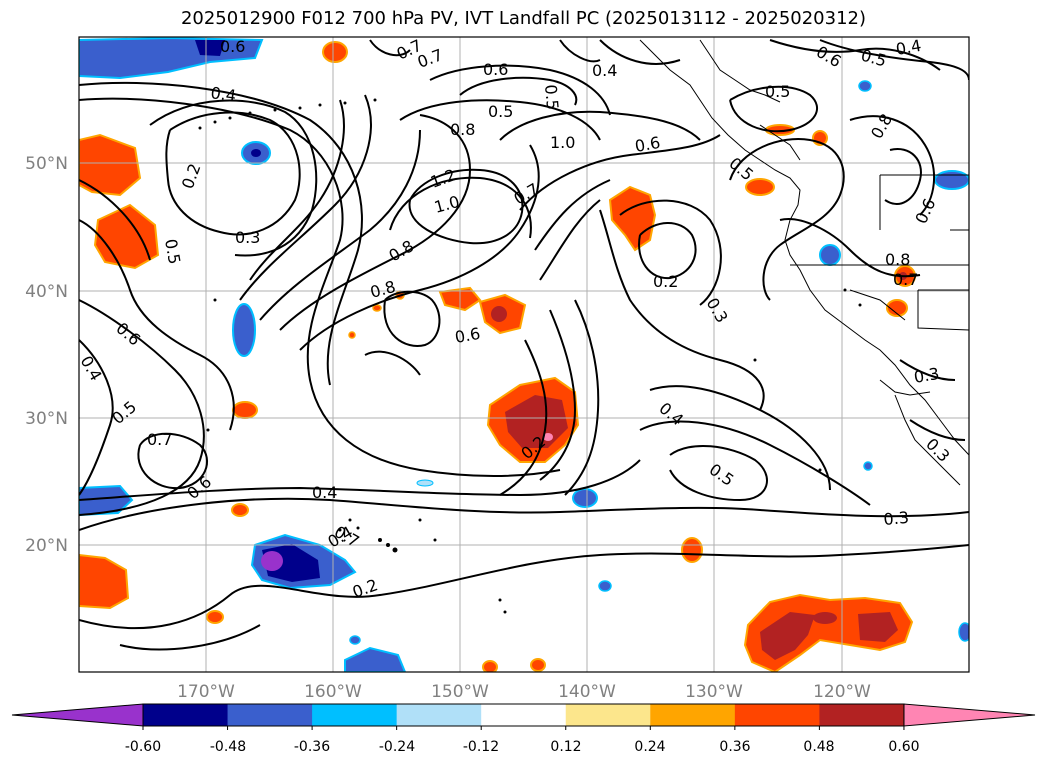 The height and width of the screenshot is (765, 1047). What do you see at coordinates (714, 692) in the screenshot?
I see `lon-label: 130°W` at bounding box center [714, 692].